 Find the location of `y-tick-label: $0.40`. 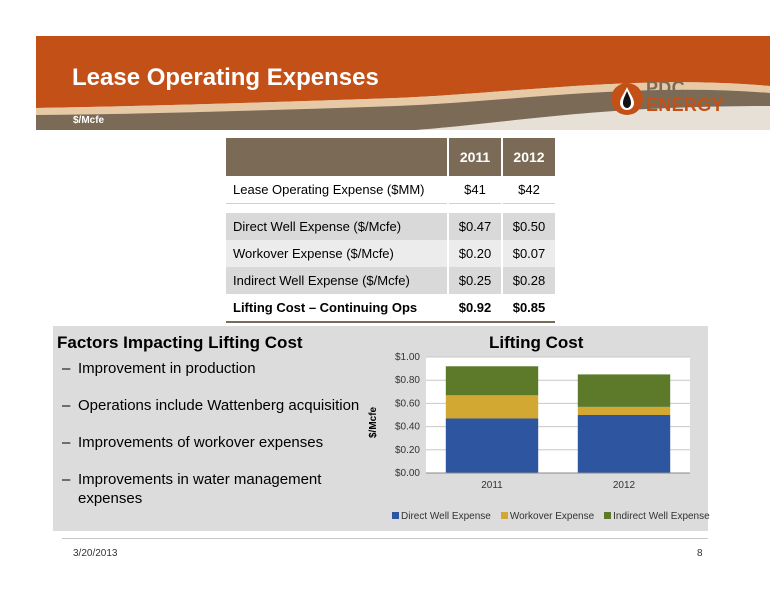

y-tick-label: $0.40 is located at coordinates (407, 427).